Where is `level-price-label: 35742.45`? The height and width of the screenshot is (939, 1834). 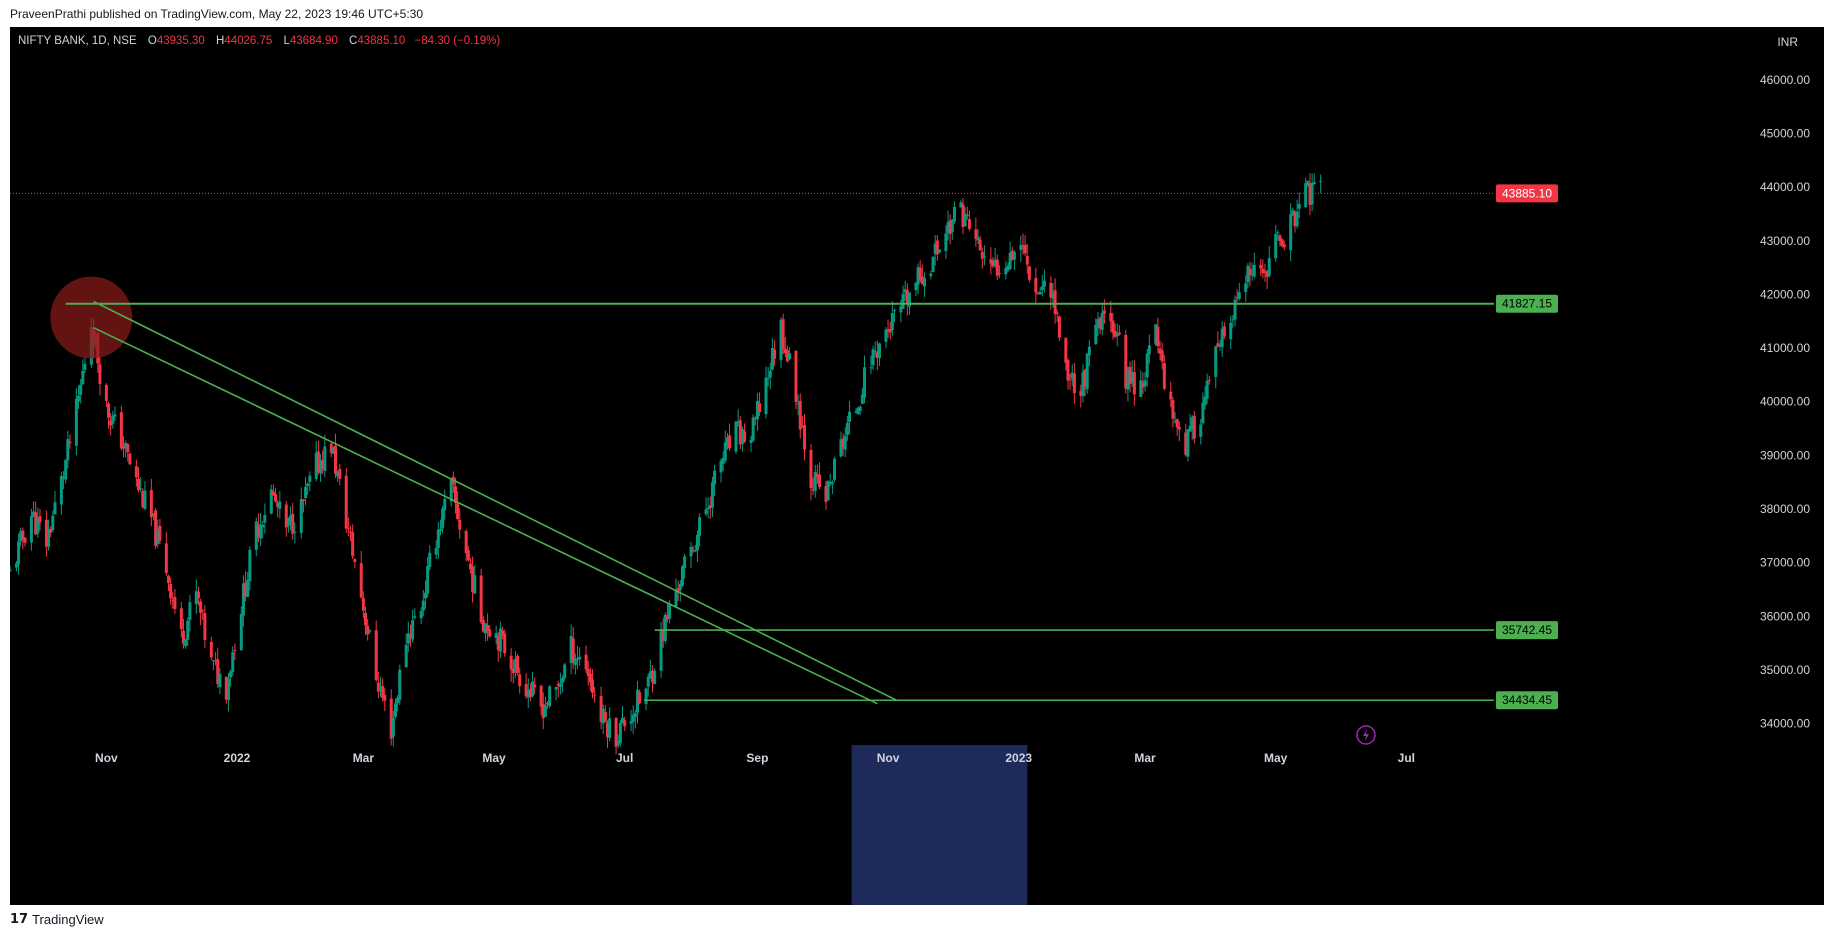
level-price-label: 35742.45 is located at coordinates (1527, 630).